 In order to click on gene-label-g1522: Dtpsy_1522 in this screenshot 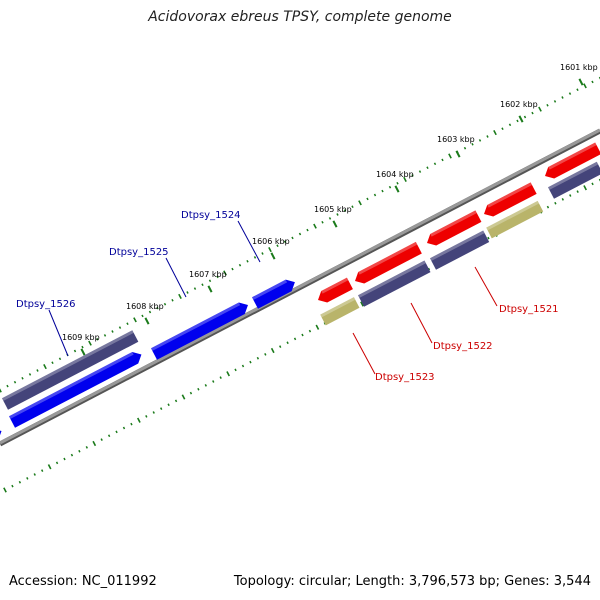, I will do `click(463, 346)`.